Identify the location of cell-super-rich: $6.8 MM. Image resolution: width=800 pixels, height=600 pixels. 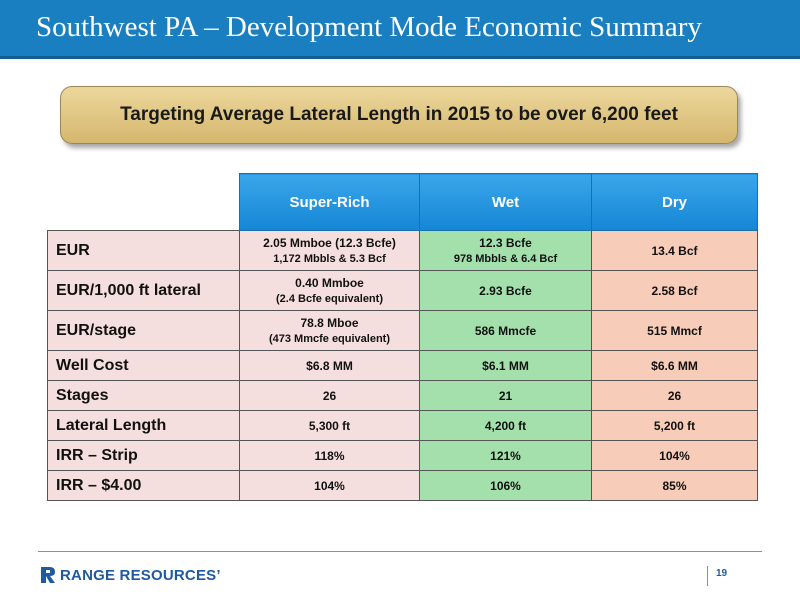
(329, 365).